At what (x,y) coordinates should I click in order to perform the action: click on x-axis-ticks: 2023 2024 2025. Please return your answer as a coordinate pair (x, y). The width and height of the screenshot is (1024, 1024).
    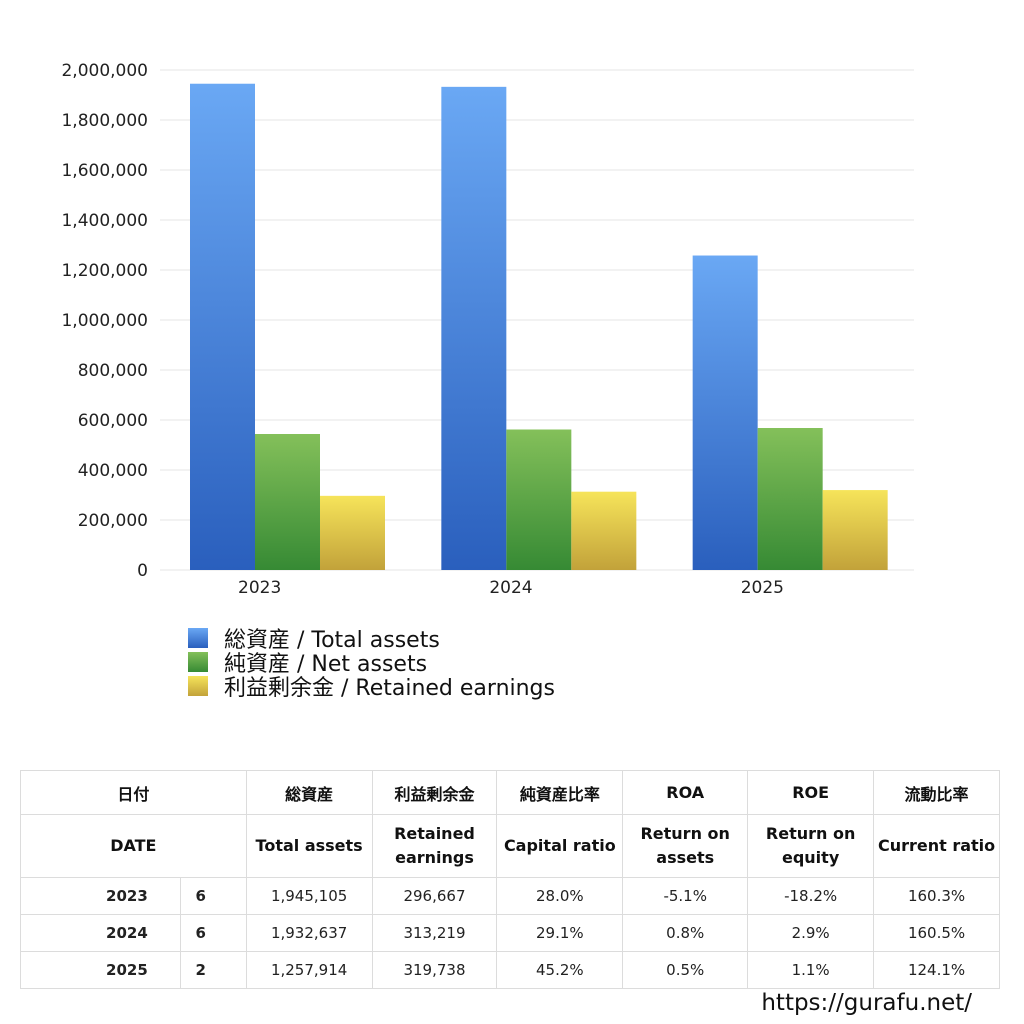
    Looking at the image, I should click on (511, 588).